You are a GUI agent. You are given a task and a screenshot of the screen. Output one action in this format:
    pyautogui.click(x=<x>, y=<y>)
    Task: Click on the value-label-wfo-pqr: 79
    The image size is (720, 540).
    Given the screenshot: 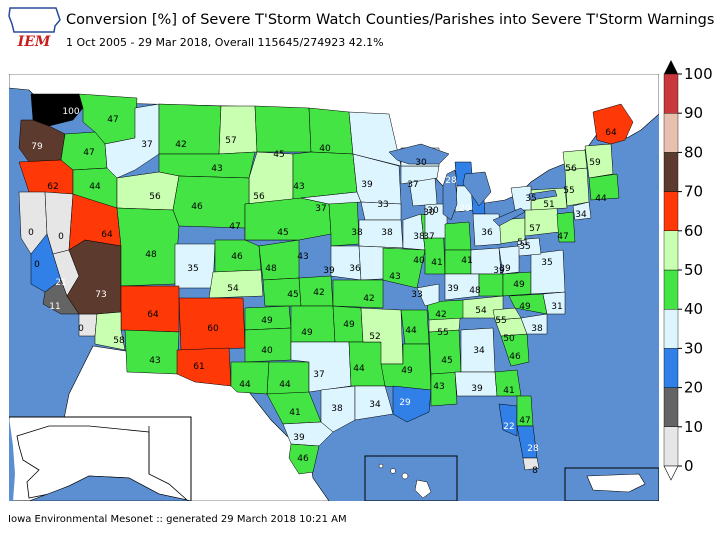 What is the action you would take?
    pyautogui.click(x=37, y=147)
    